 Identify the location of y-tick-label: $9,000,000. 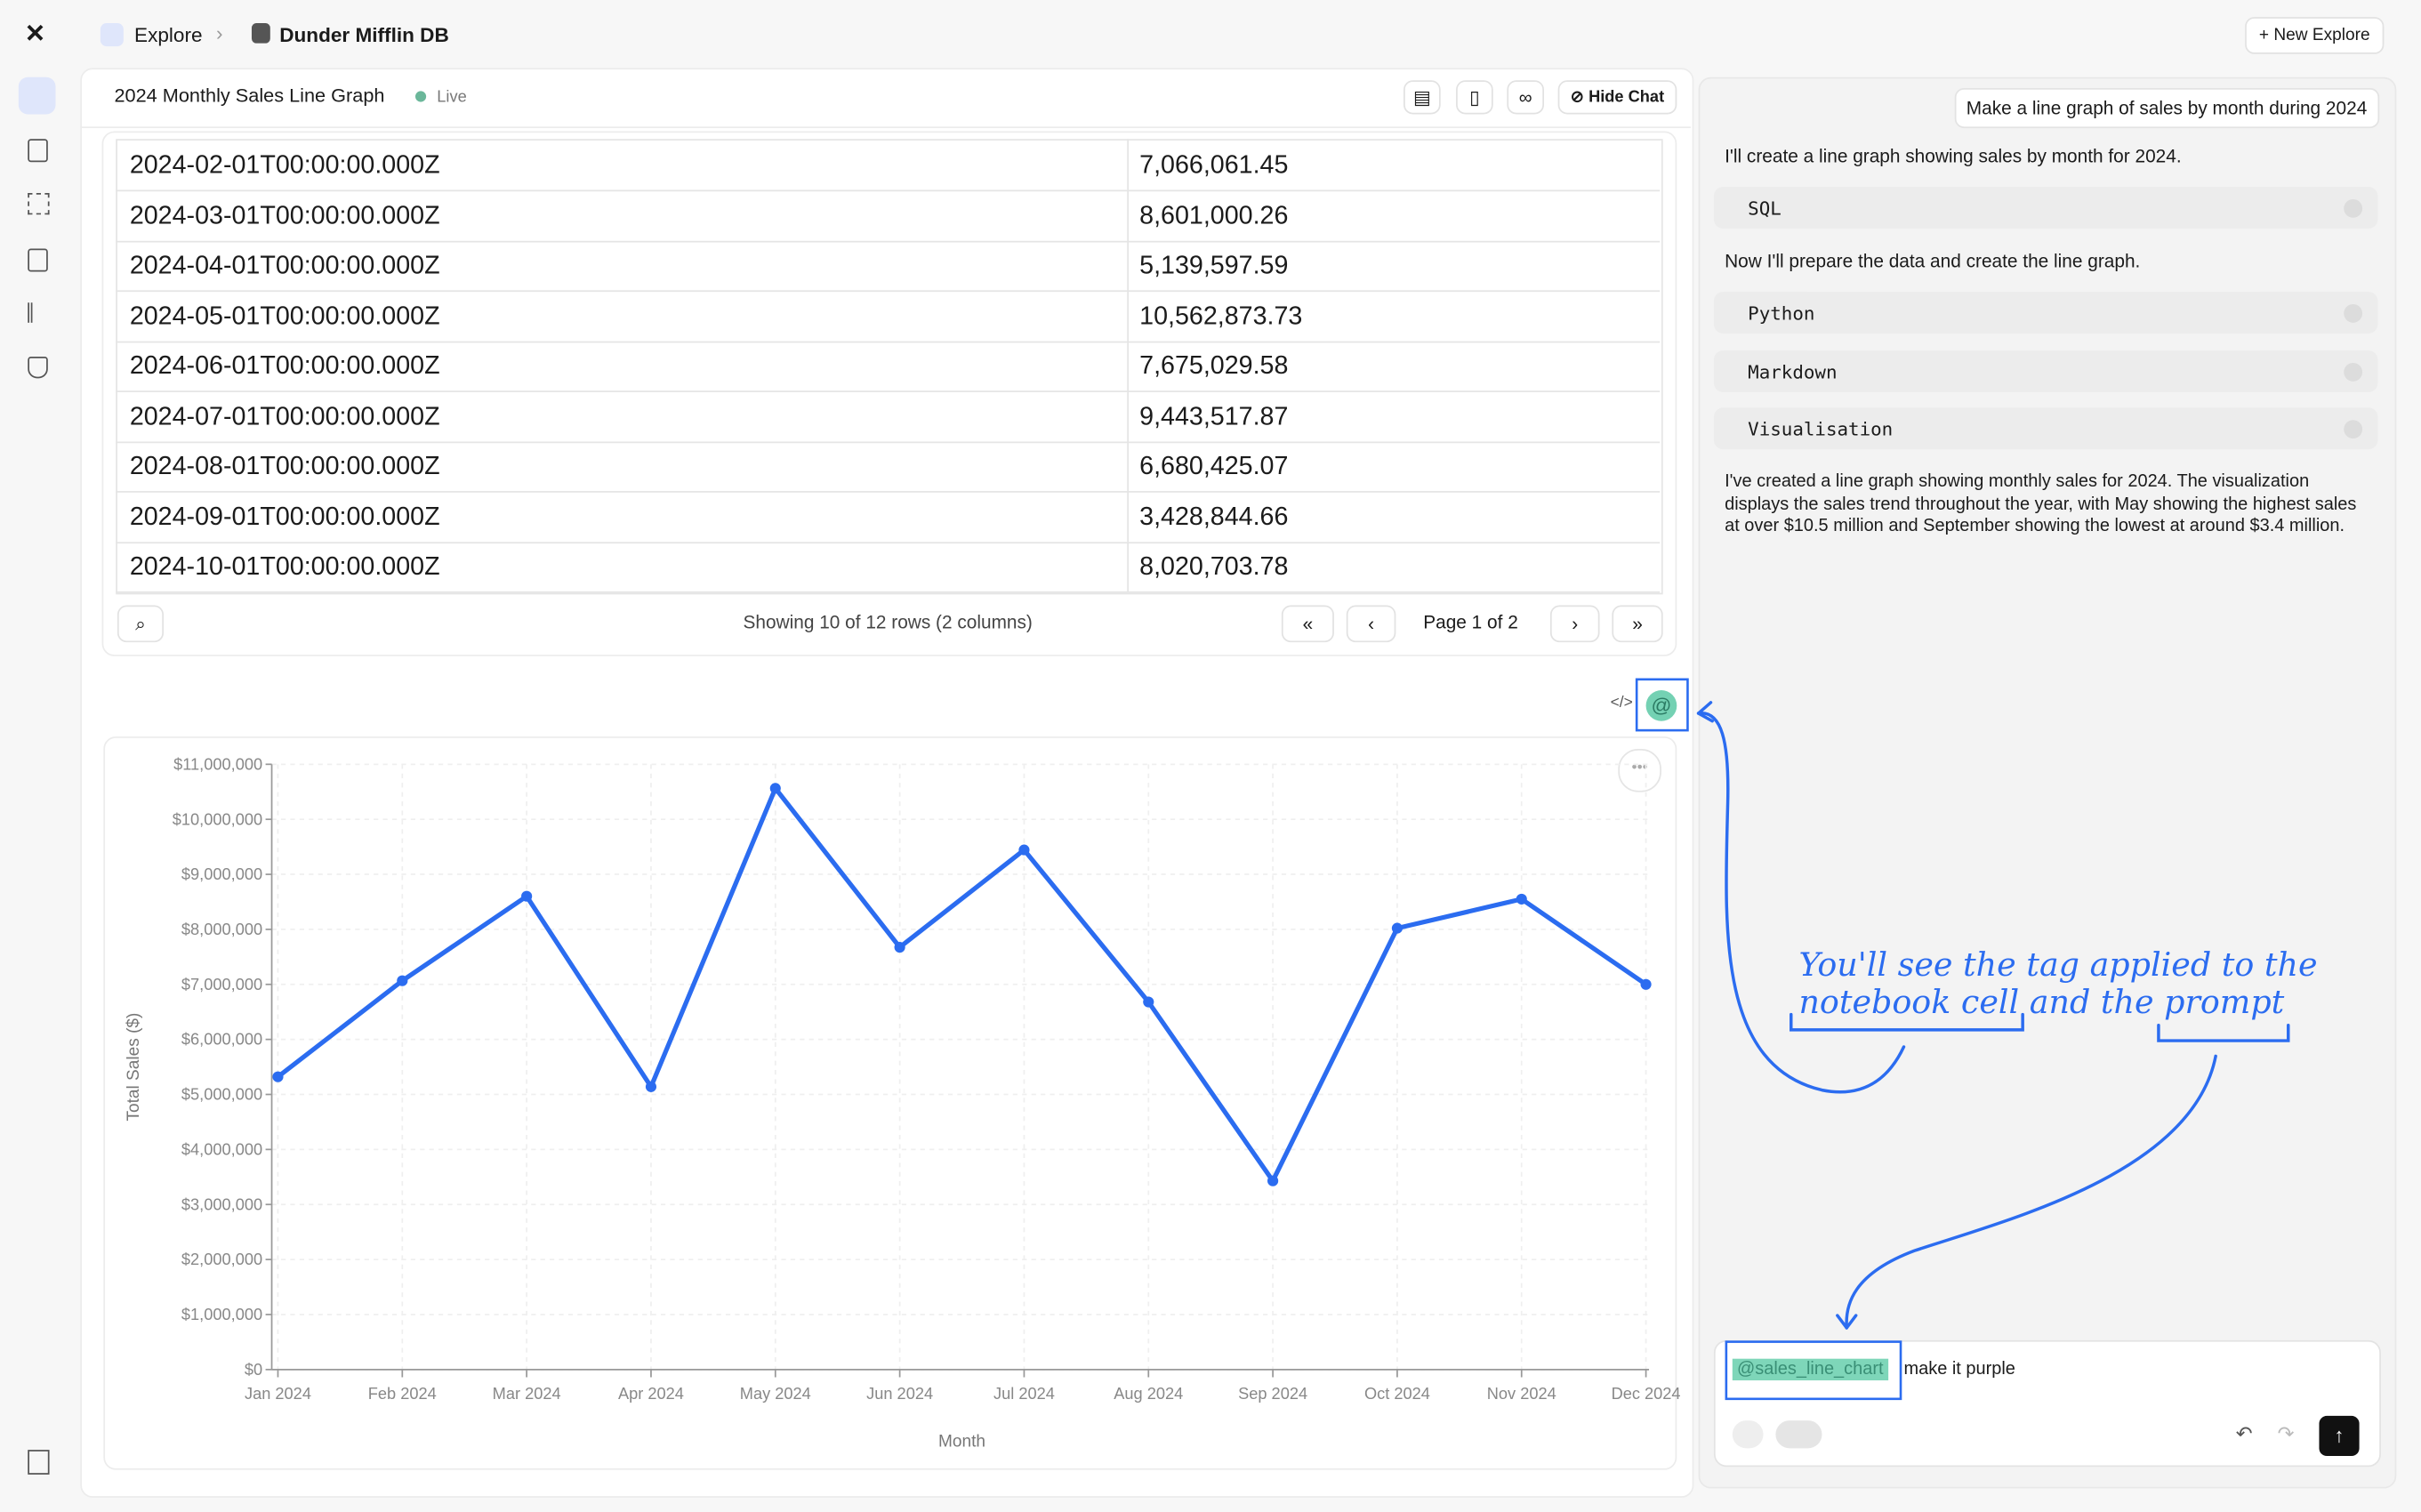
(221, 874).